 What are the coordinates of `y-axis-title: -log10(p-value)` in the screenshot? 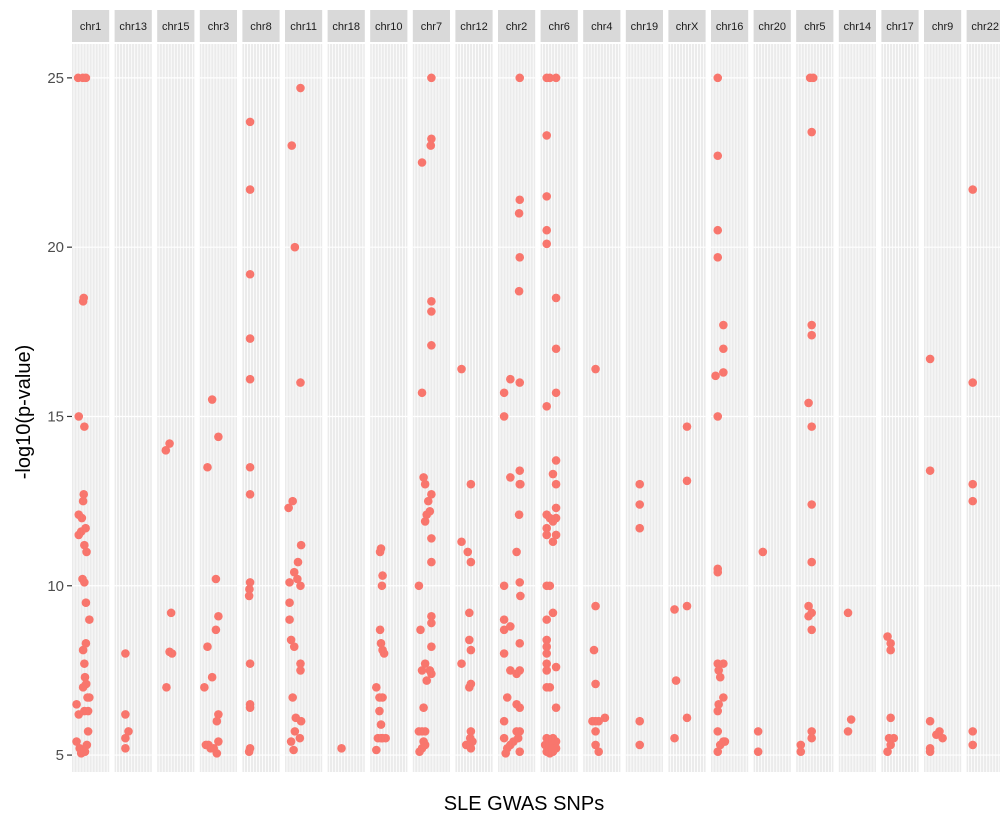 It's located at (24, 412).